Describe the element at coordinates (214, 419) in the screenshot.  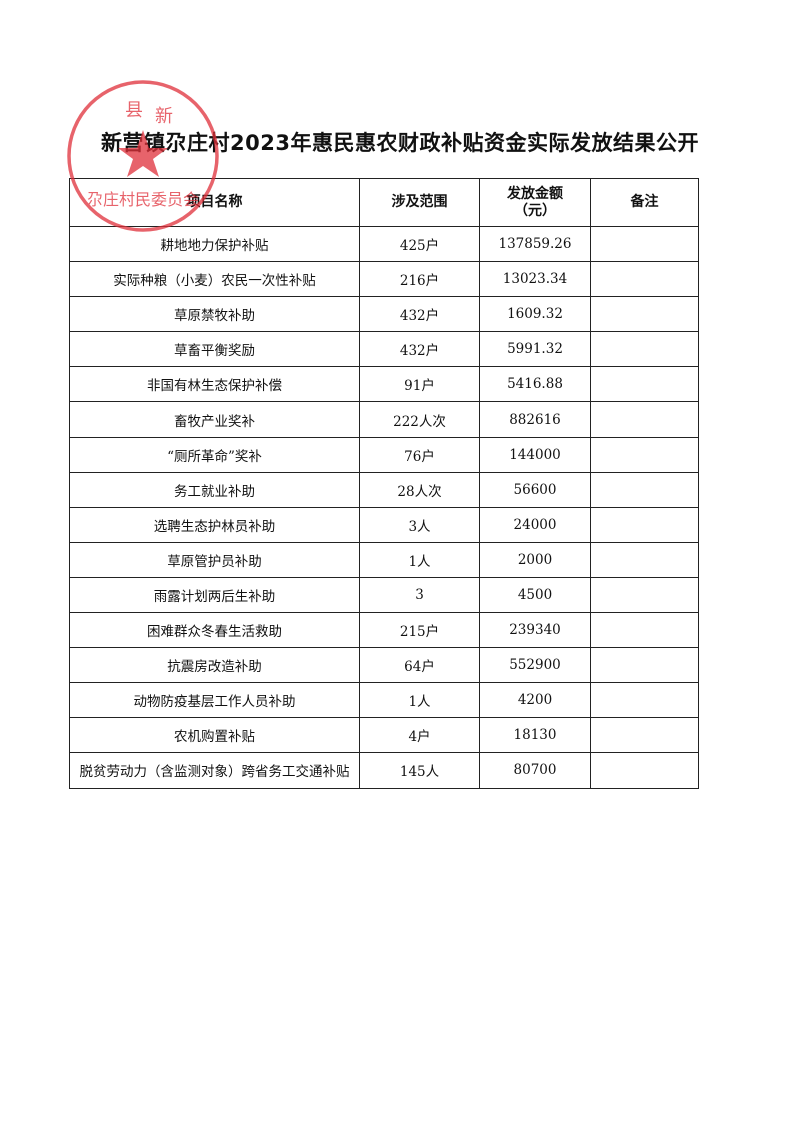
I see `cell-project-name: 畜牧产业奖补` at that location.